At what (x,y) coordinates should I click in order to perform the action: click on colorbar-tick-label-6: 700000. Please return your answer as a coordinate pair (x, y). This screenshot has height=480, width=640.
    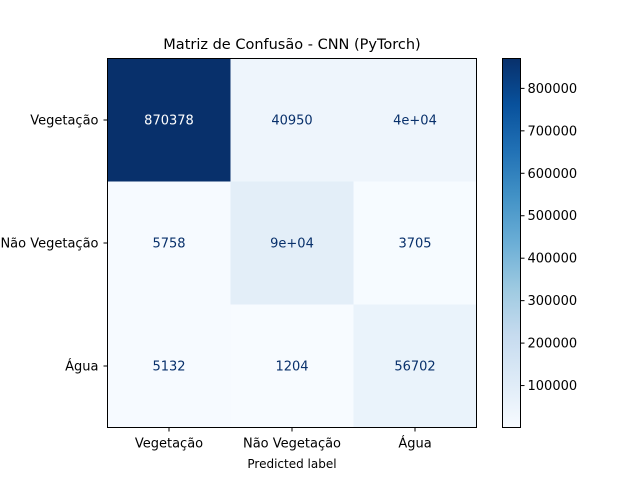
    Looking at the image, I should click on (553, 131).